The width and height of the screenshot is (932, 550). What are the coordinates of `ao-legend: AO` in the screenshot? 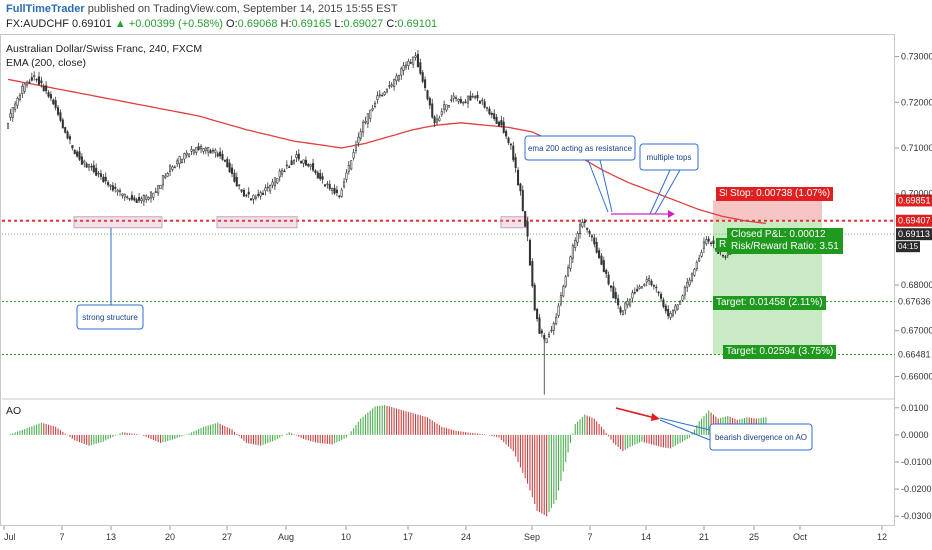 It's located at (14, 411).